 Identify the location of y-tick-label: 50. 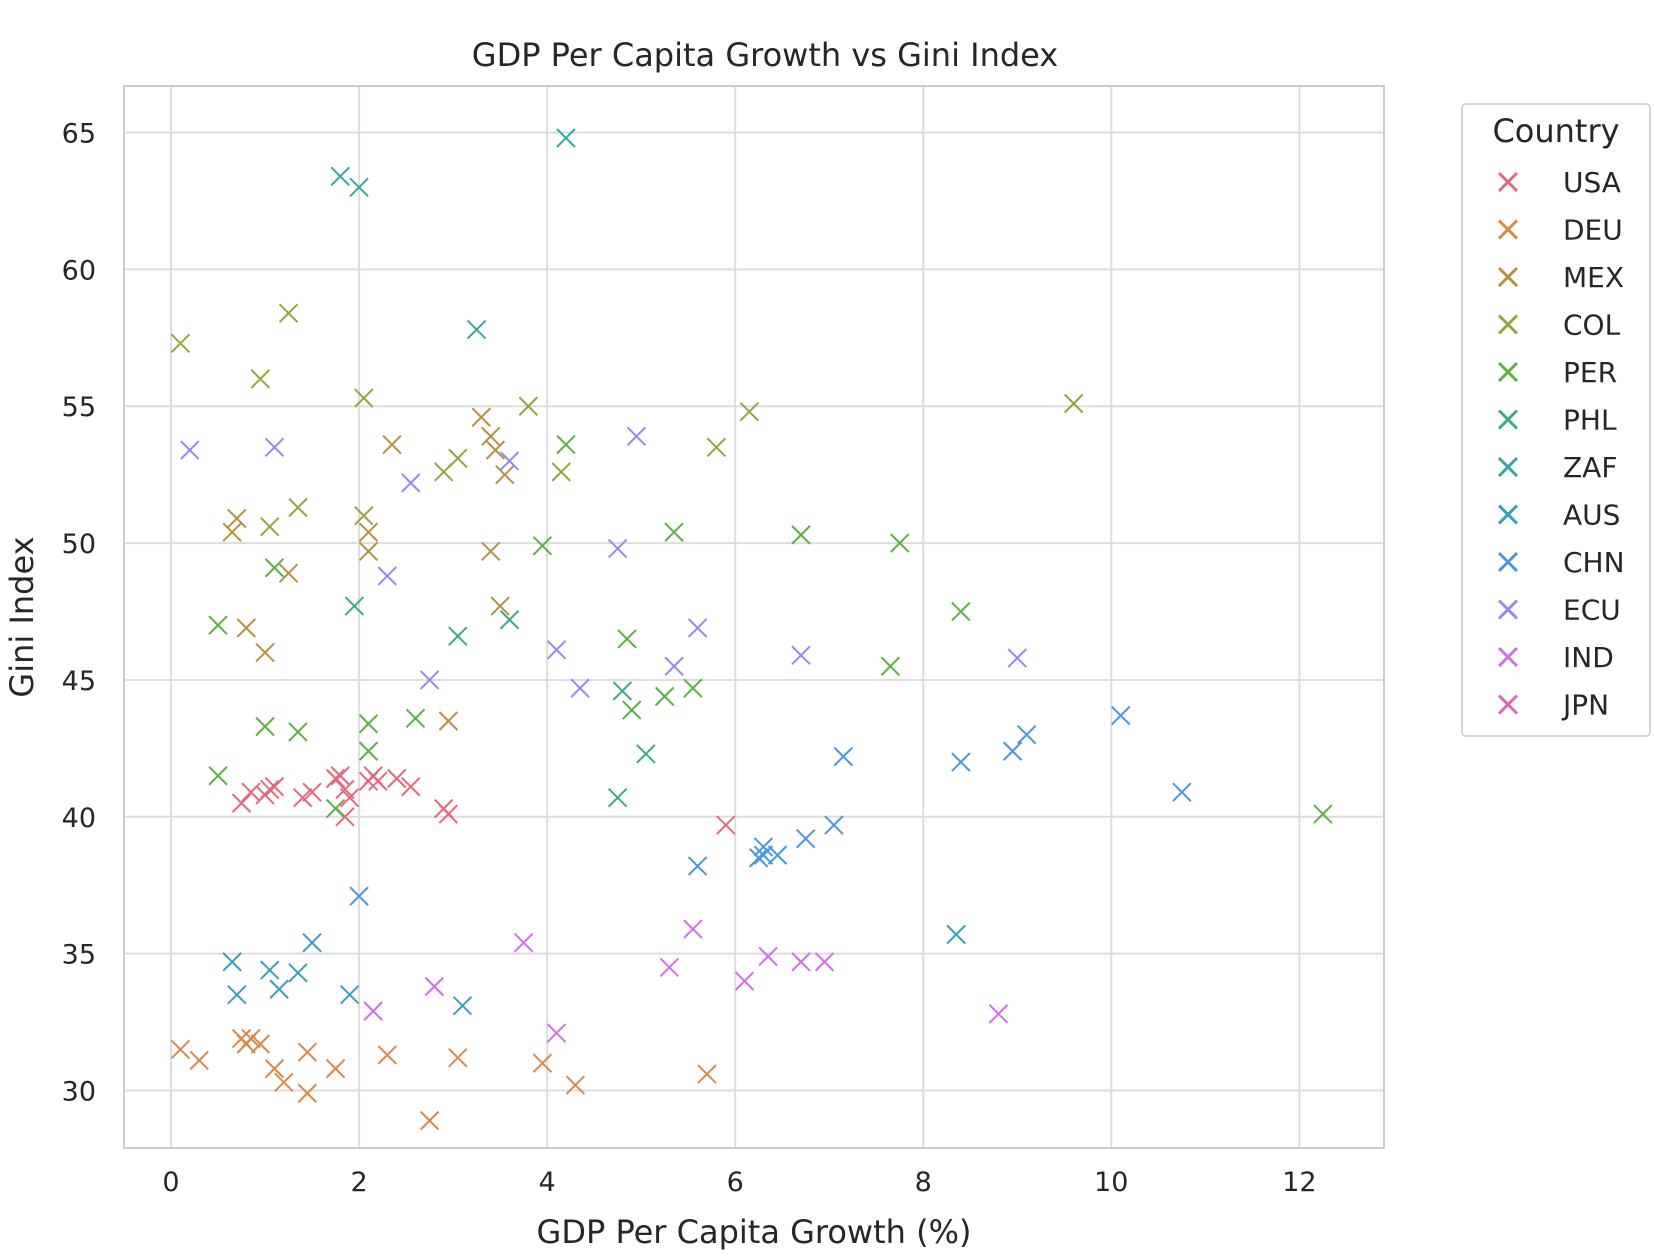
(79, 544).